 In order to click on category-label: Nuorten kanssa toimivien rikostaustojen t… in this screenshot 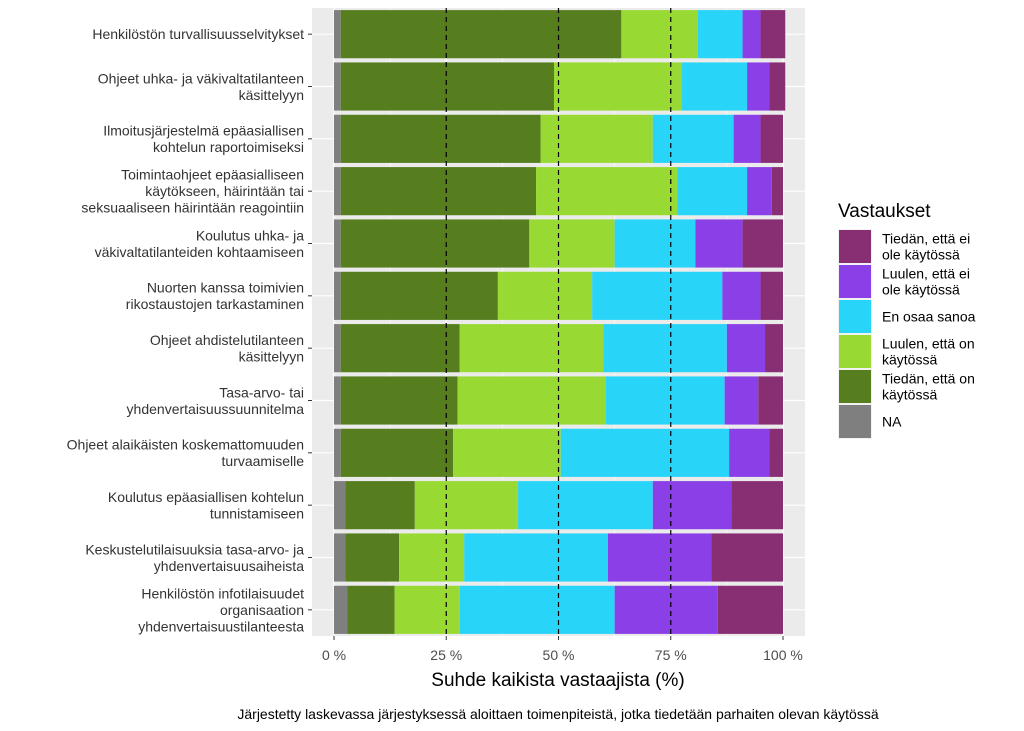, I will do `click(215, 296)`.